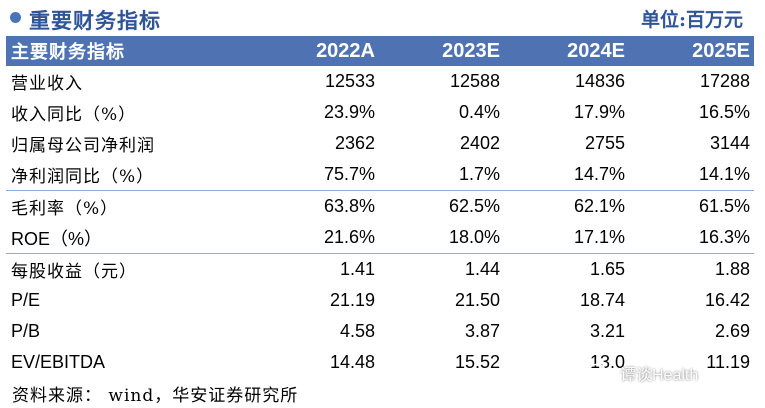 Image resolution: width=765 pixels, height=408 pixels. What do you see at coordinates (724, 81) in the screenshot?
I see `cell: 17288` at bounding box center [724, 81].